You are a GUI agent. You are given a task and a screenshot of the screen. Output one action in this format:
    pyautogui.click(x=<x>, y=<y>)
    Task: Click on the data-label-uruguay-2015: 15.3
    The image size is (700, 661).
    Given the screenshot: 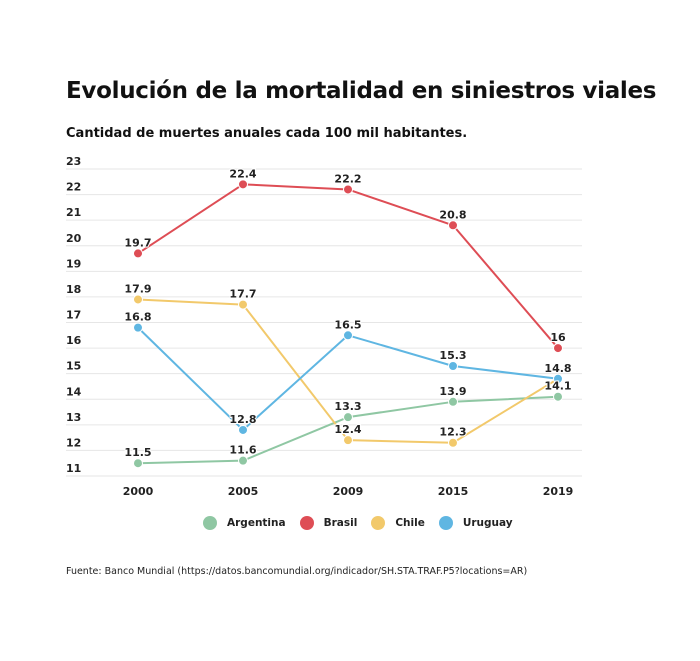 What is the action you would take?
    pyautogui.click(x=452, y=355)
    